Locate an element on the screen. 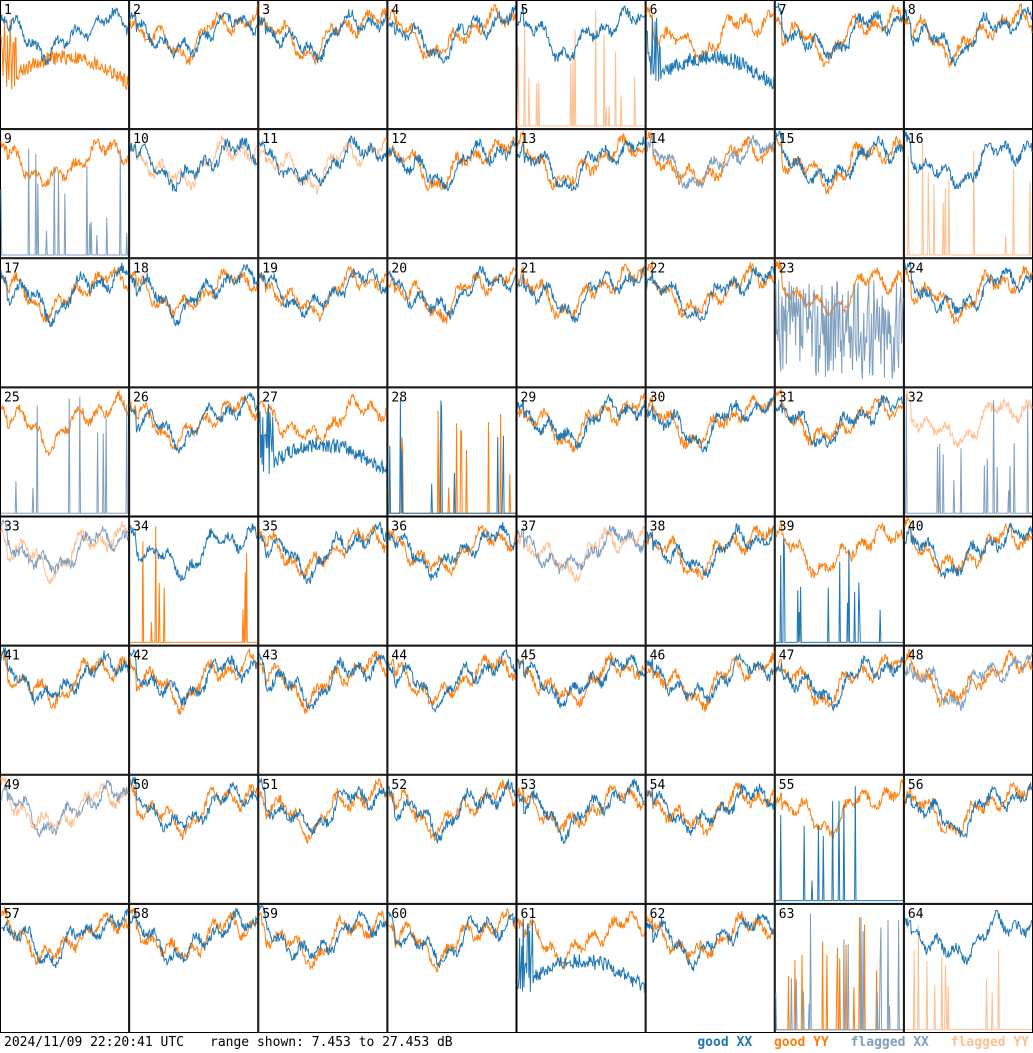 The image size is (1033, 1053). panel-12: 12 is located at coordinates (452, 194).